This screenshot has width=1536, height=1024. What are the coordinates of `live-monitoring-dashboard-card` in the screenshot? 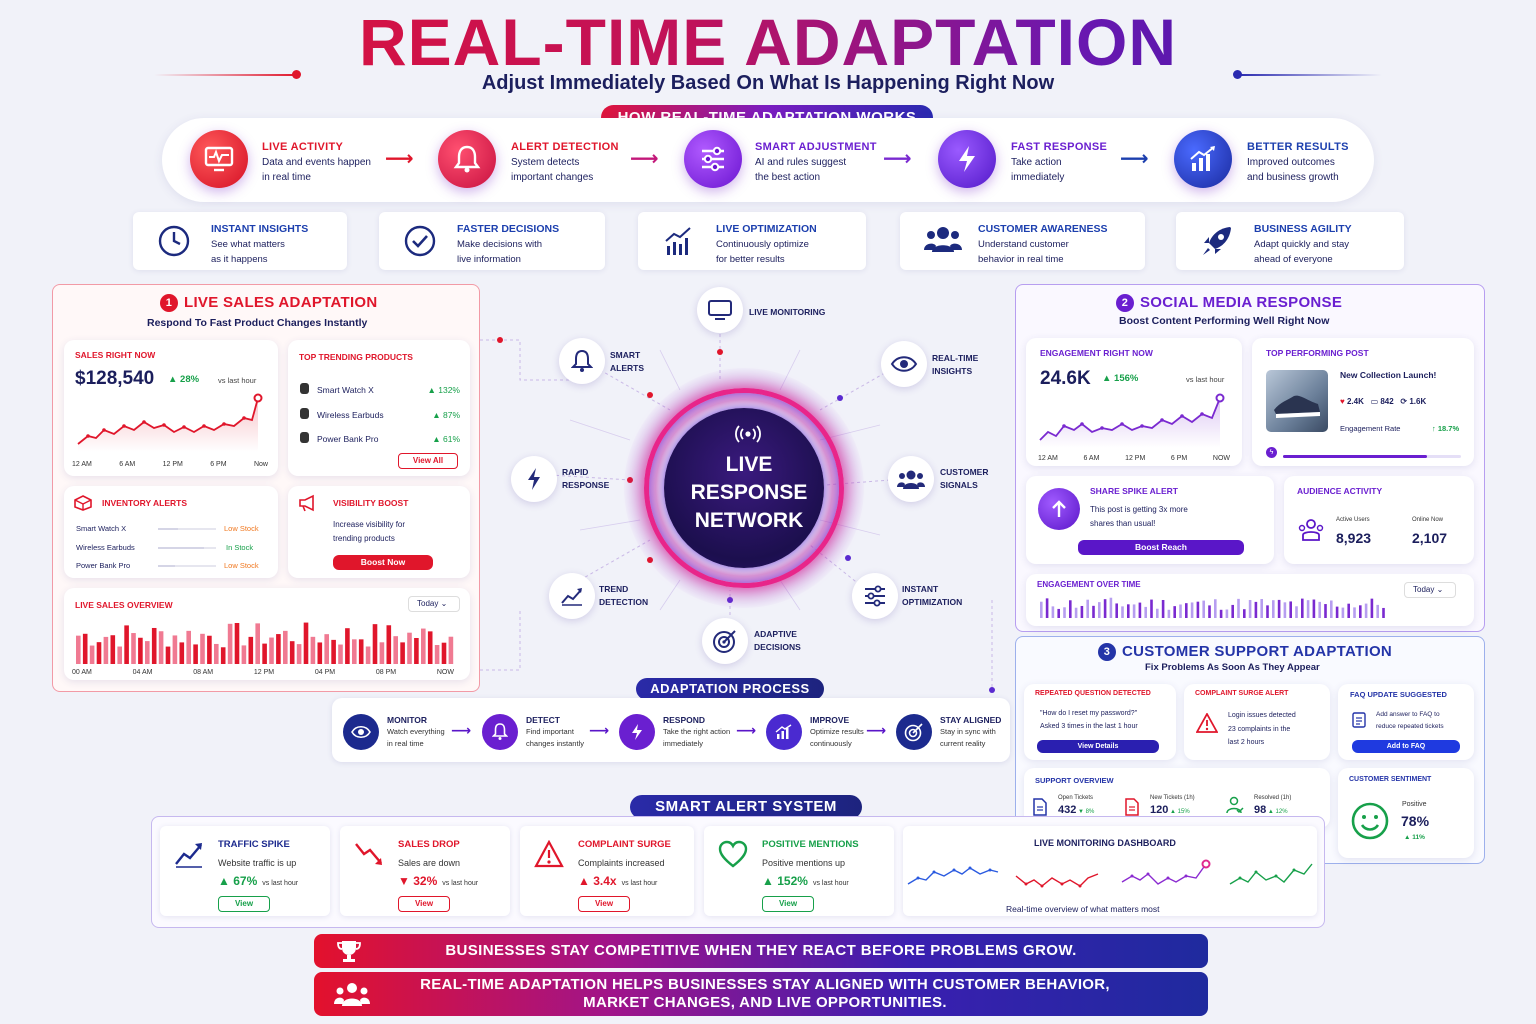 It's located at (1110, 871).